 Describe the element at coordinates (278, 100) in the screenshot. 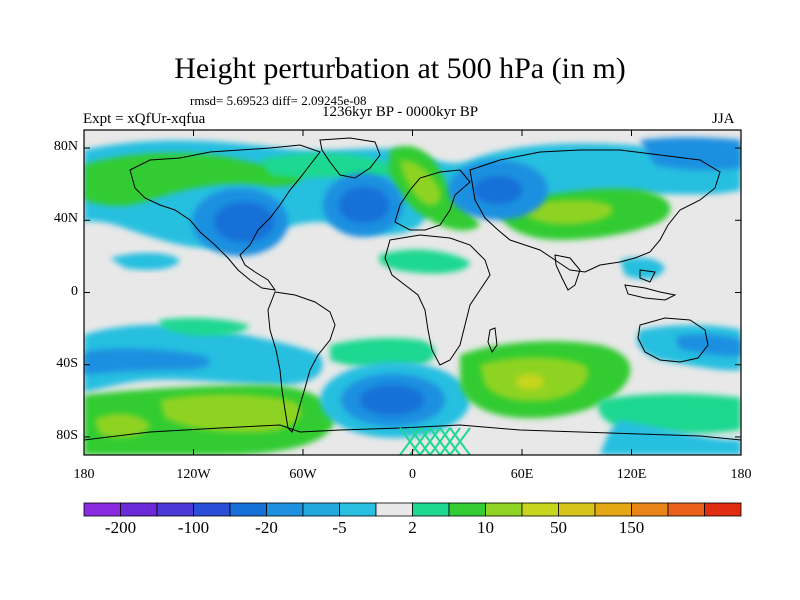

I see `stats-subtitle: rmsd= 5.69523 diff= 2.09245e-08` at that location.